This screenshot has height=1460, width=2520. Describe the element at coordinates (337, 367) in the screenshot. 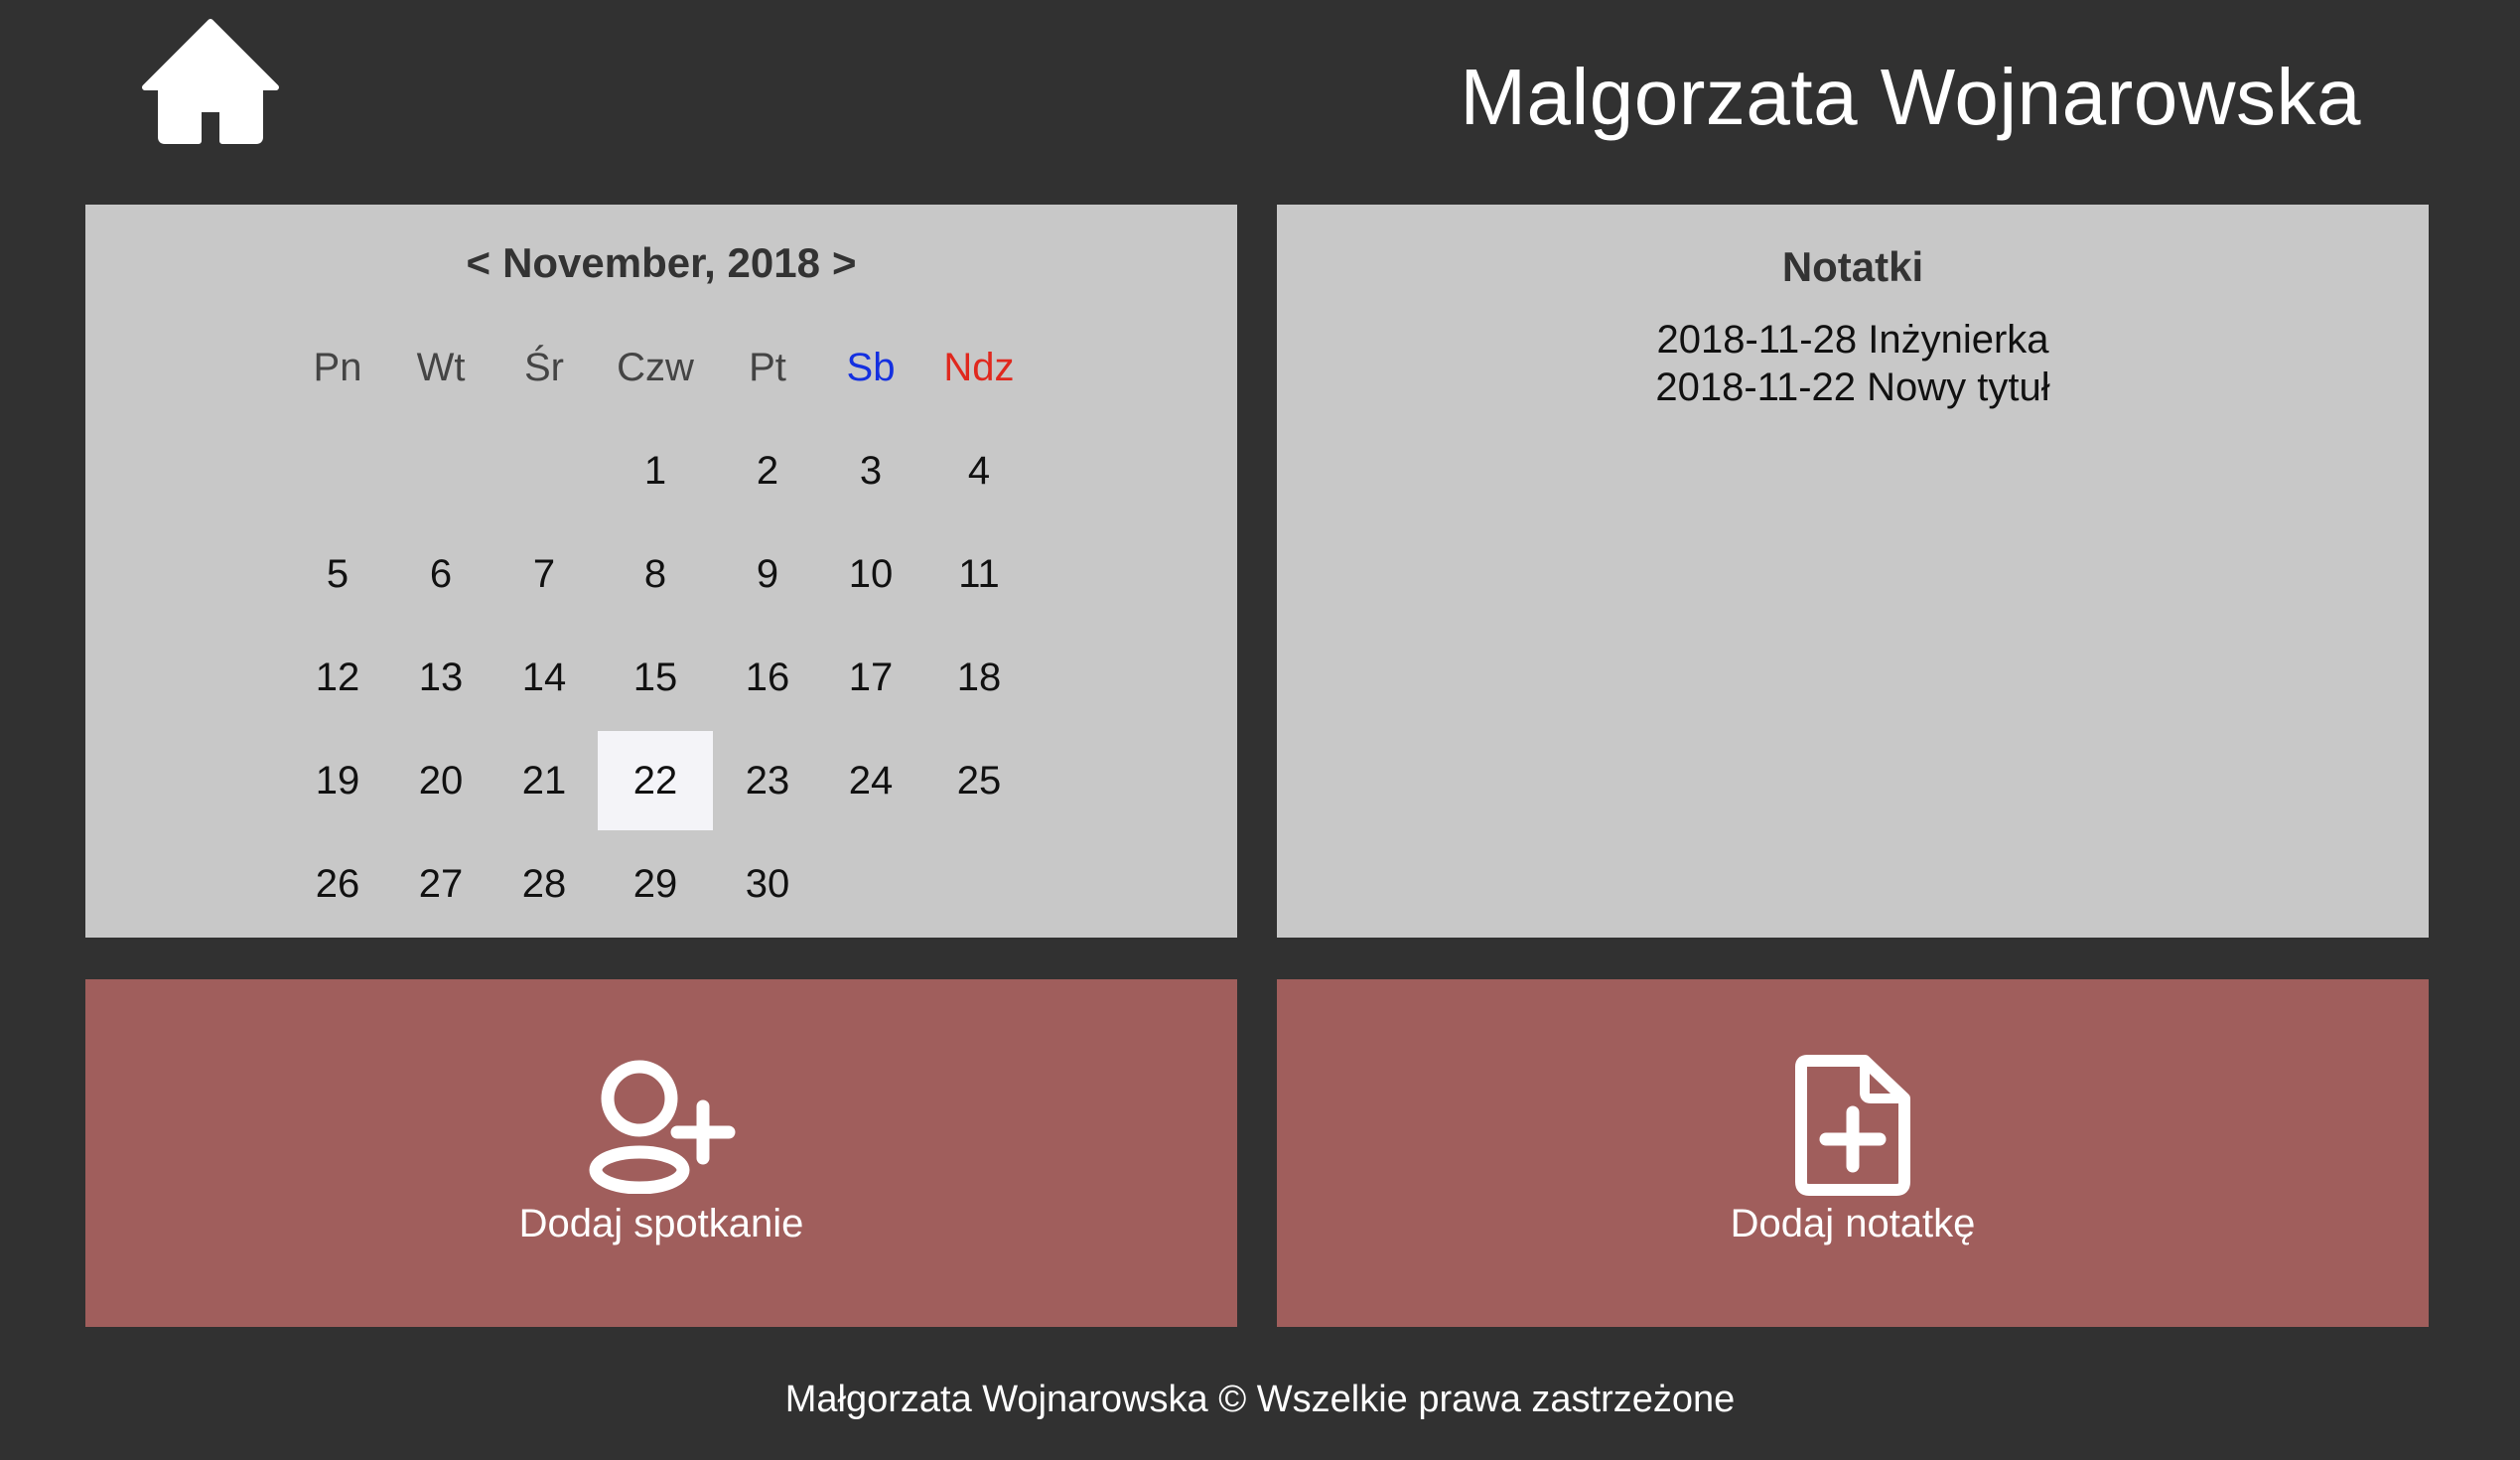

I see `weekday-header: Pn` at that location.